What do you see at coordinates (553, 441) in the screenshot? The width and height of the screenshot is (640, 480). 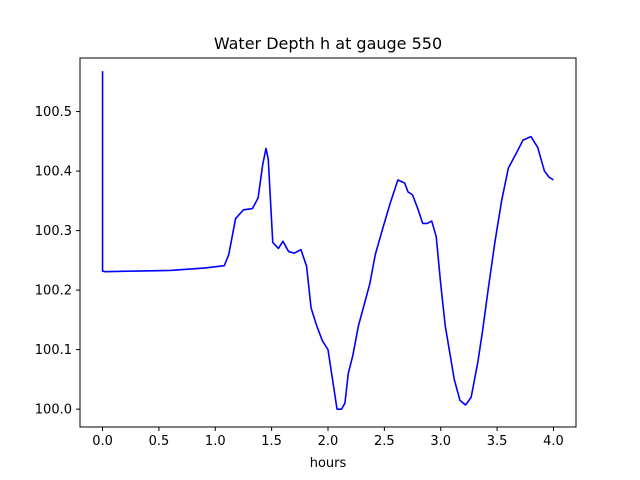 I see `x-tick-label: 4.0` at bounding box center [553, 441].